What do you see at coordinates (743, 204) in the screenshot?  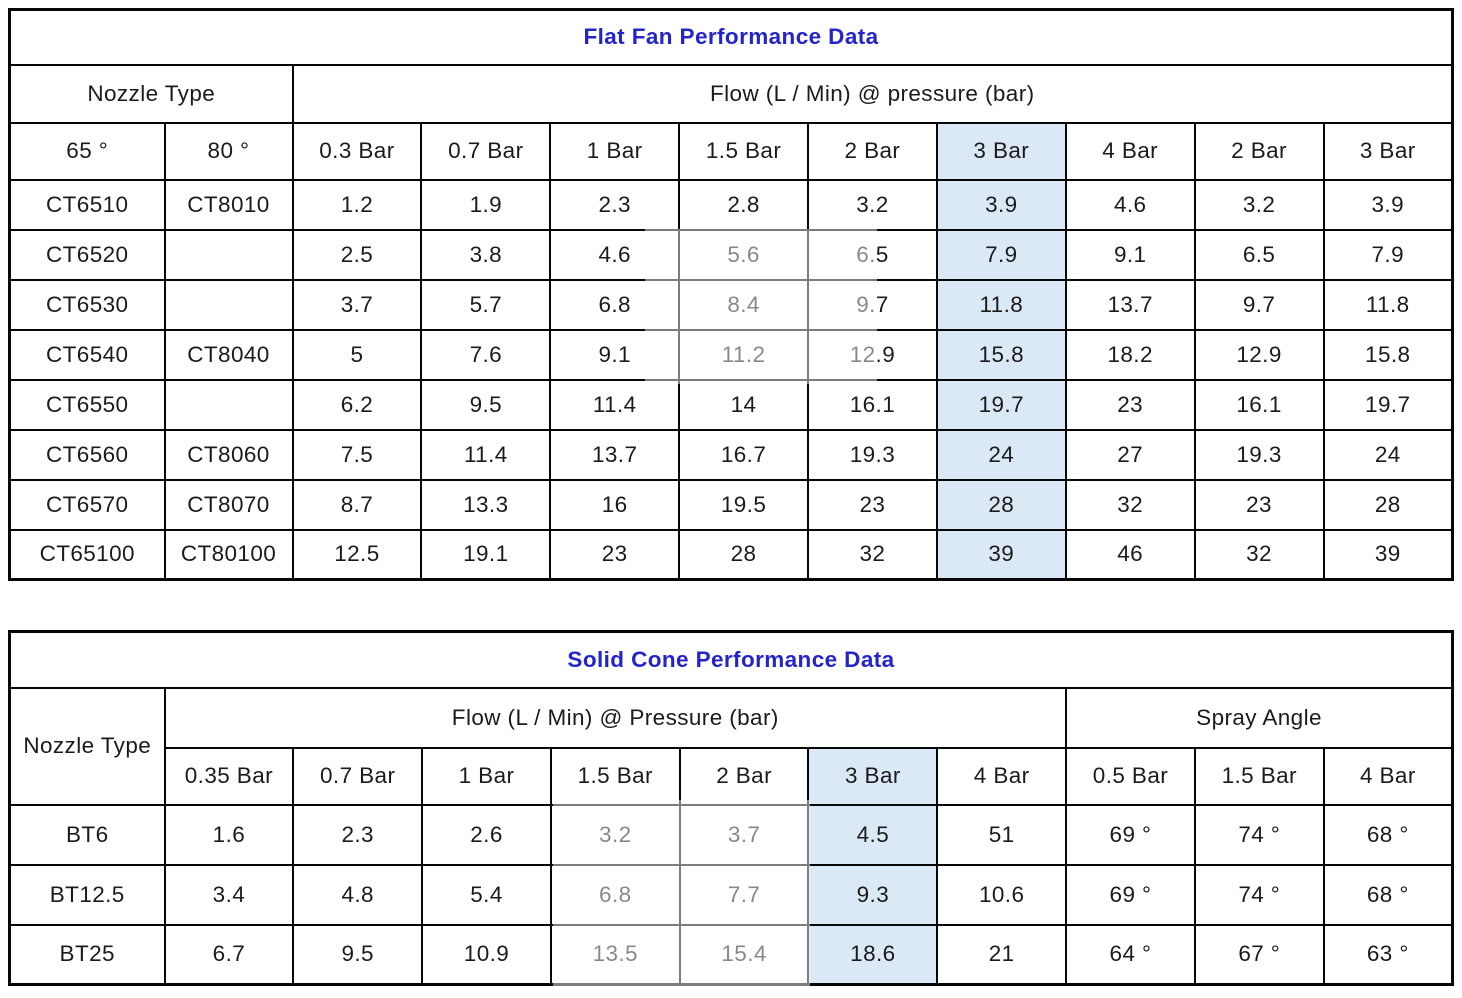 I see `flow-value-cell: 2.8` at bounding box center [743, 204].